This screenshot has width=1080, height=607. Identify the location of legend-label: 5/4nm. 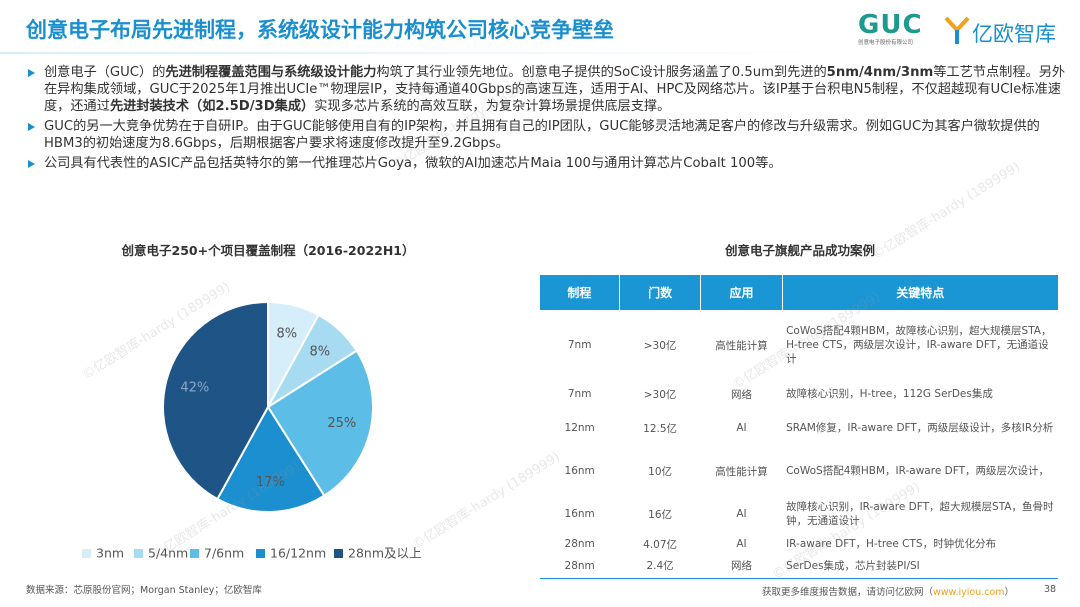
(168, 553).